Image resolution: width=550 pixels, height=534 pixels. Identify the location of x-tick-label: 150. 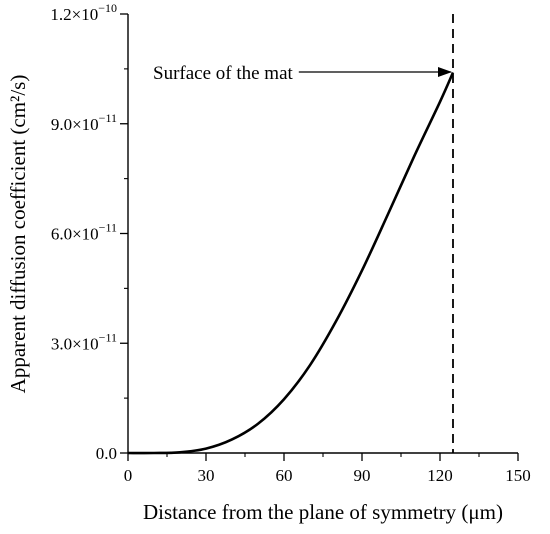
(518, 475).